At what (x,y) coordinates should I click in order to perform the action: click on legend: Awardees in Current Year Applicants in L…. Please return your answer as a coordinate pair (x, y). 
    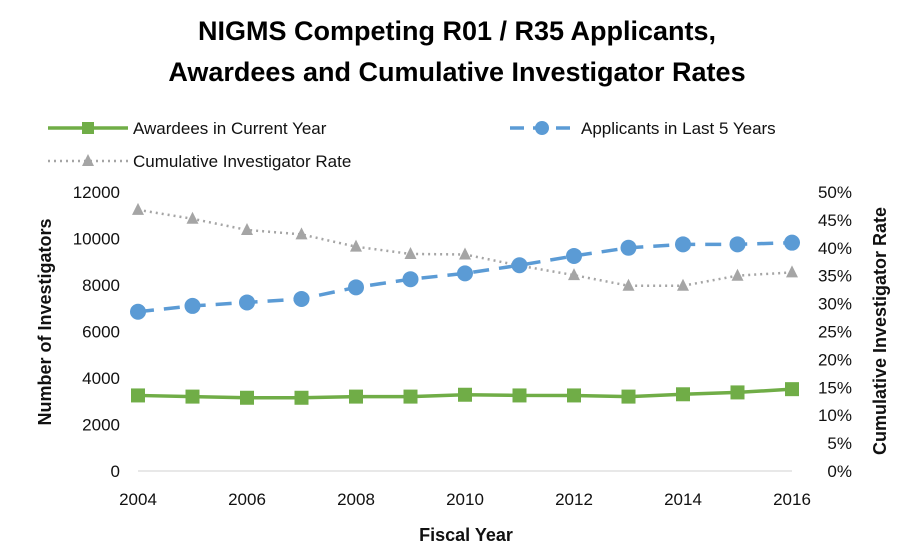
    Looking at the image, I should click on (412, 145).